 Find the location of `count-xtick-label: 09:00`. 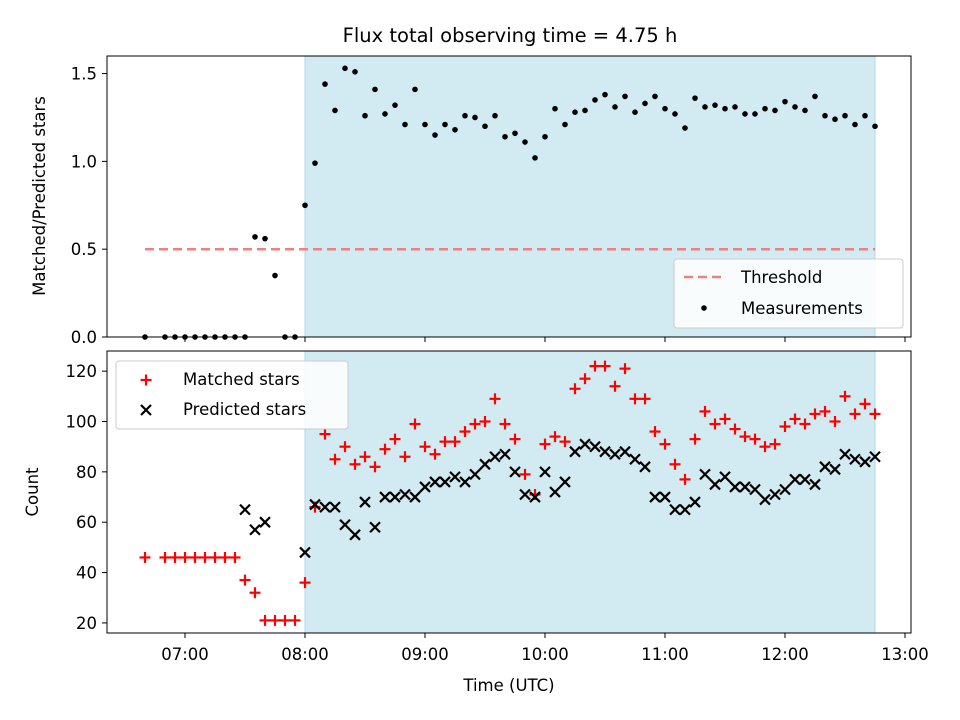

count-xtick-label: 09:00 is located at coordinates (425, 654).